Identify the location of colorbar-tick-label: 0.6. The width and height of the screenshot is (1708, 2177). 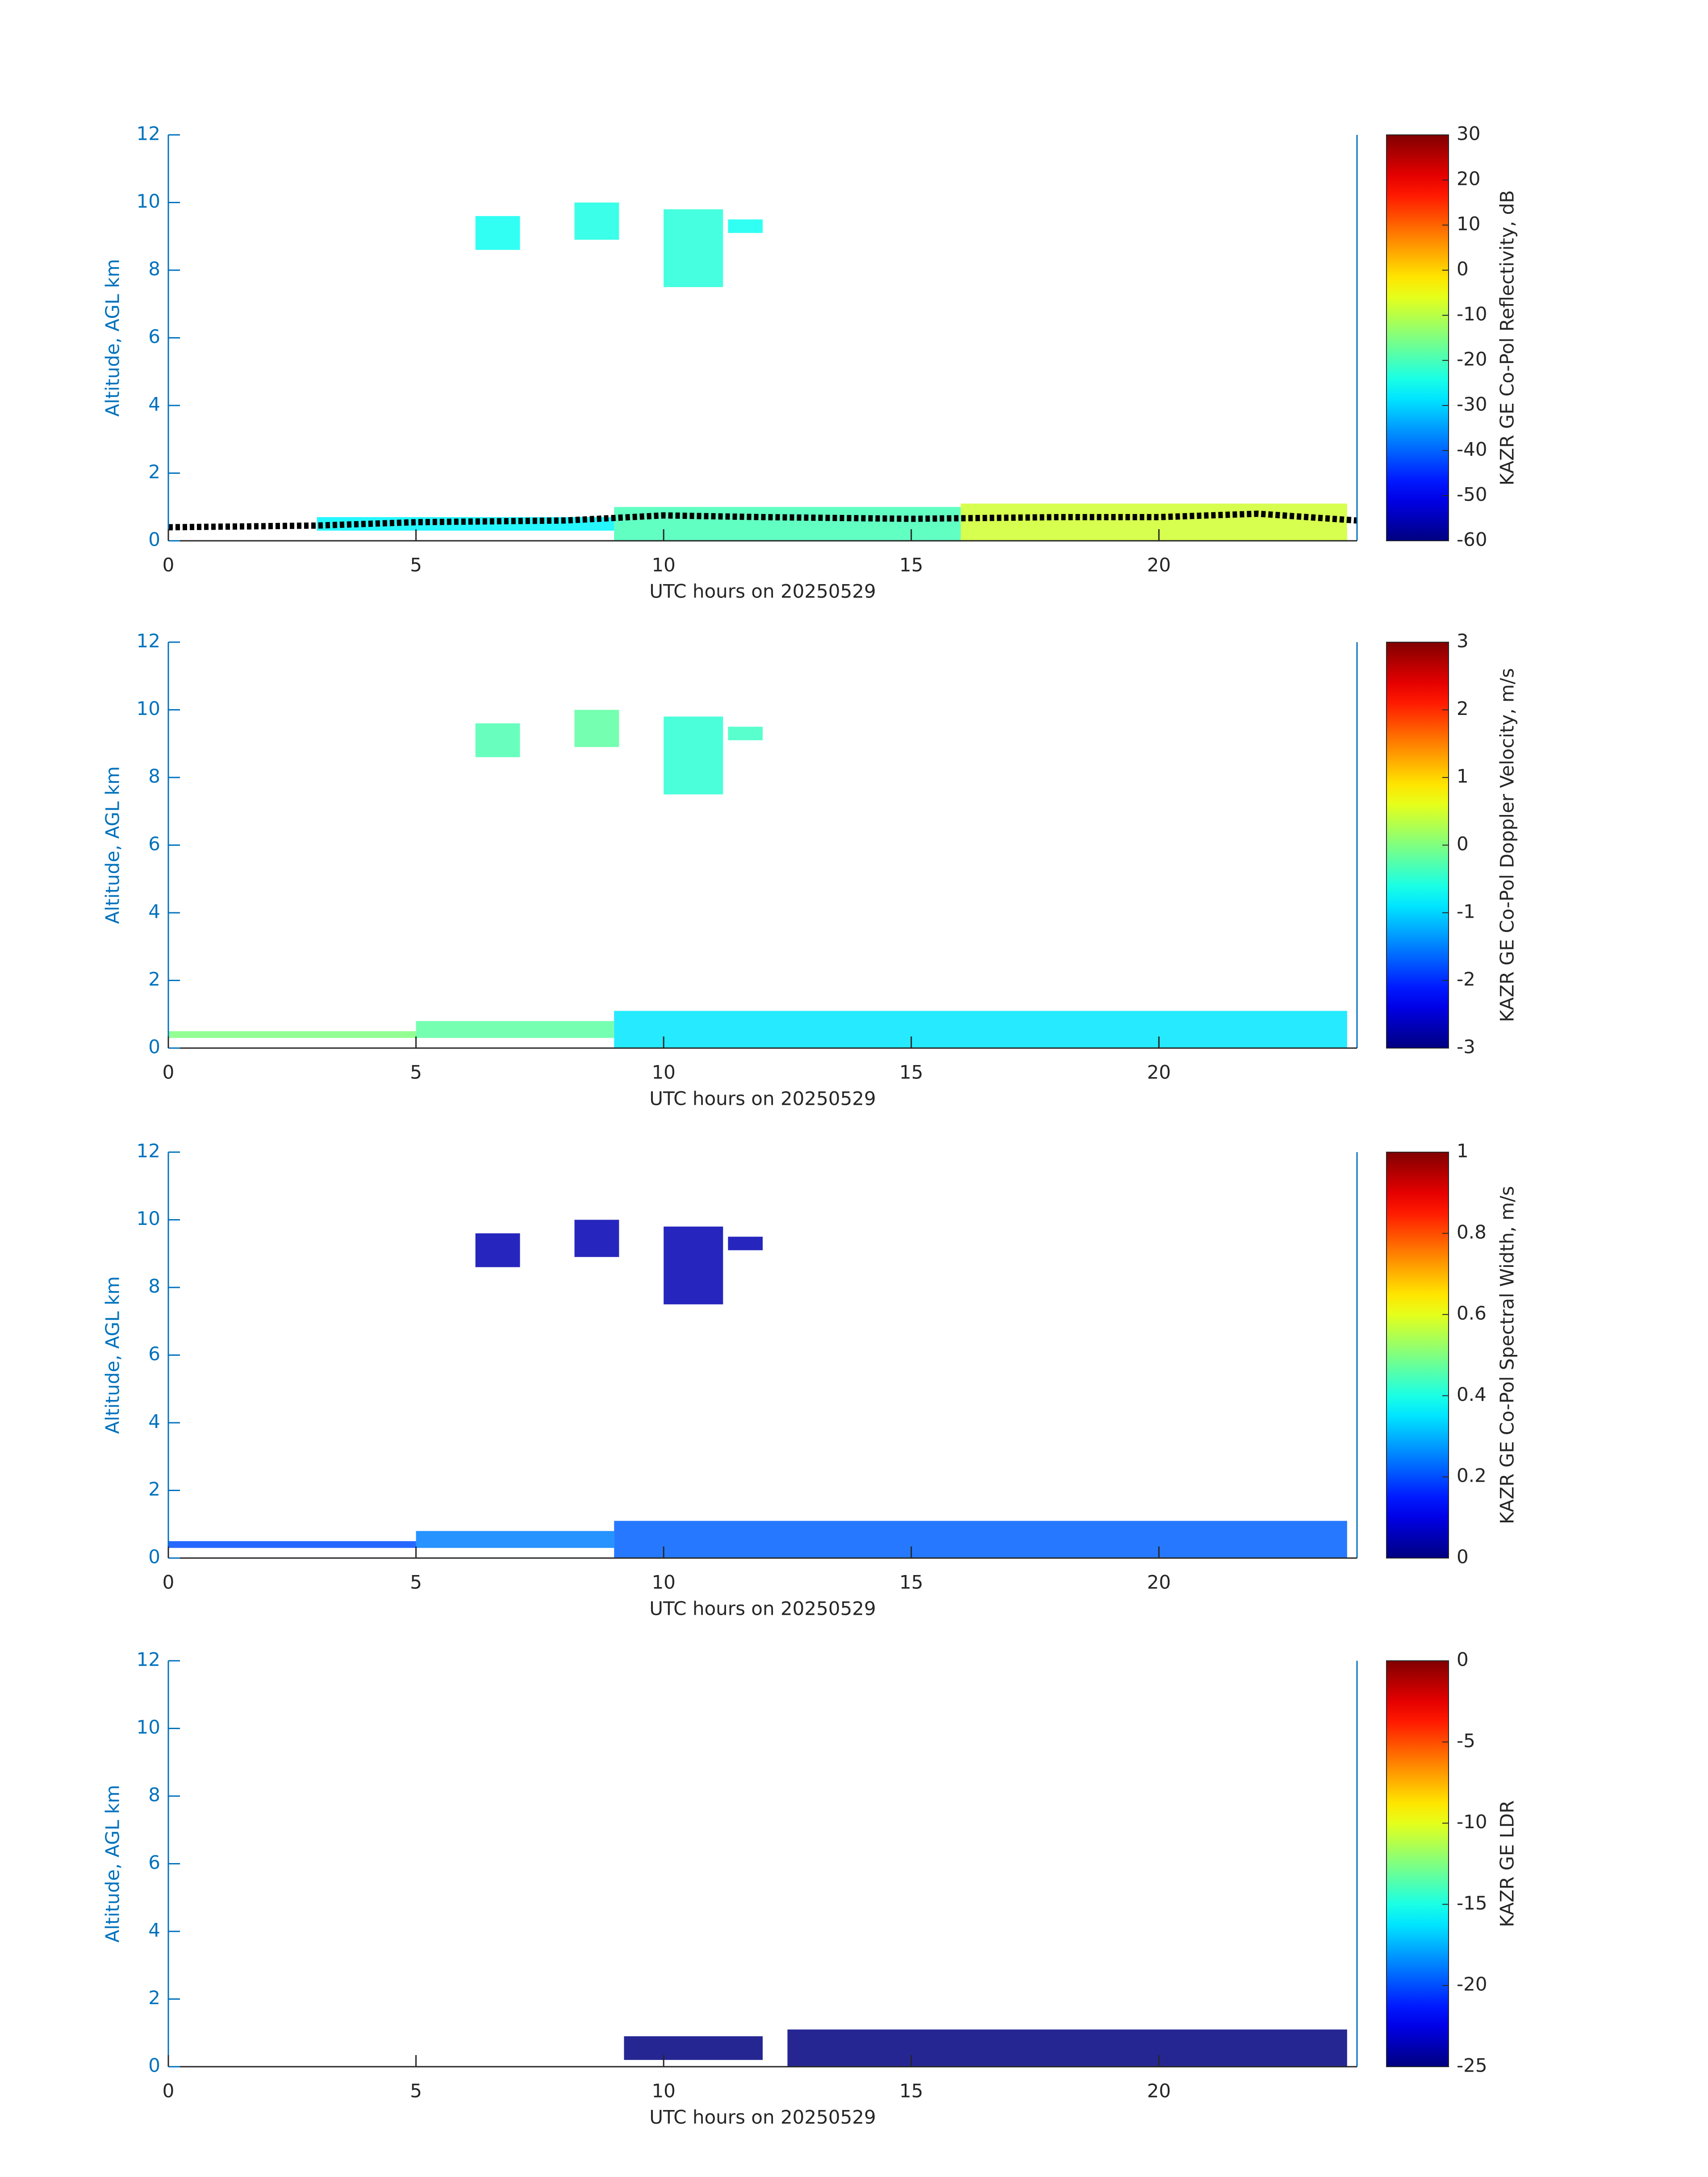
(1472, 1313).